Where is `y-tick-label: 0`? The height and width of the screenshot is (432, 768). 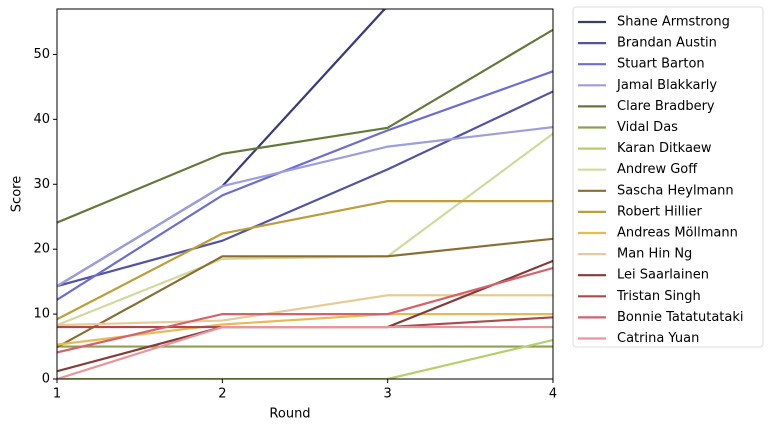
y-tick-label: 0 is located at coordinates (46, 379).